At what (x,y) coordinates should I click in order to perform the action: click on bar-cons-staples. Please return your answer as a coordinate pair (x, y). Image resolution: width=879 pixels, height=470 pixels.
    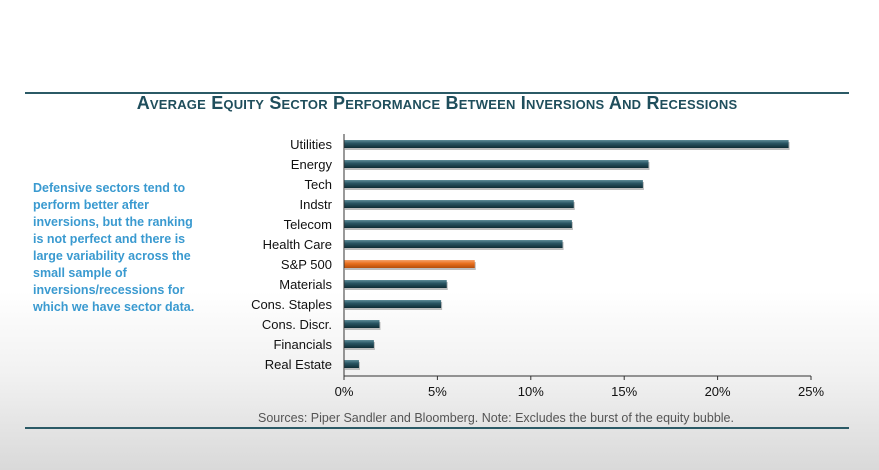
    Looking at the image, I should click on (393, 304).